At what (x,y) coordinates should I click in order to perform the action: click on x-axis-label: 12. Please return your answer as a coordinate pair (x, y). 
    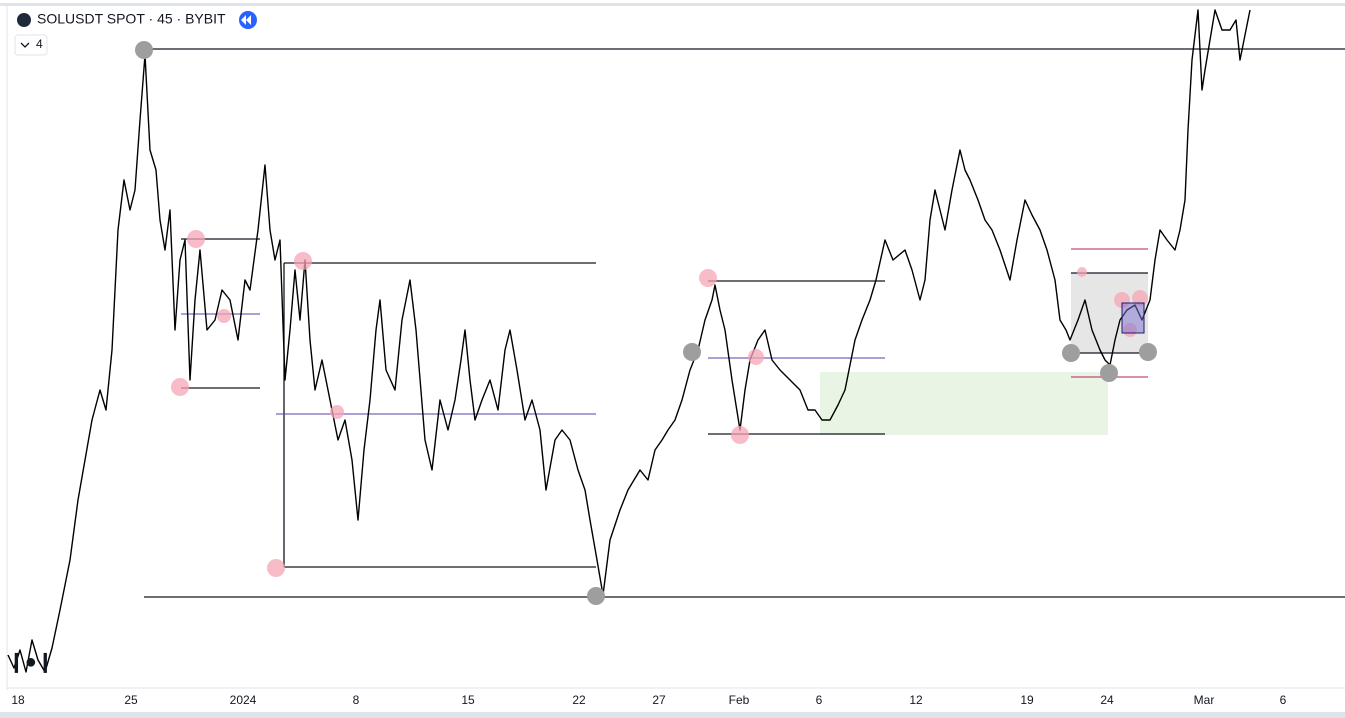
    Looking at the image, I should click on (916, 700).